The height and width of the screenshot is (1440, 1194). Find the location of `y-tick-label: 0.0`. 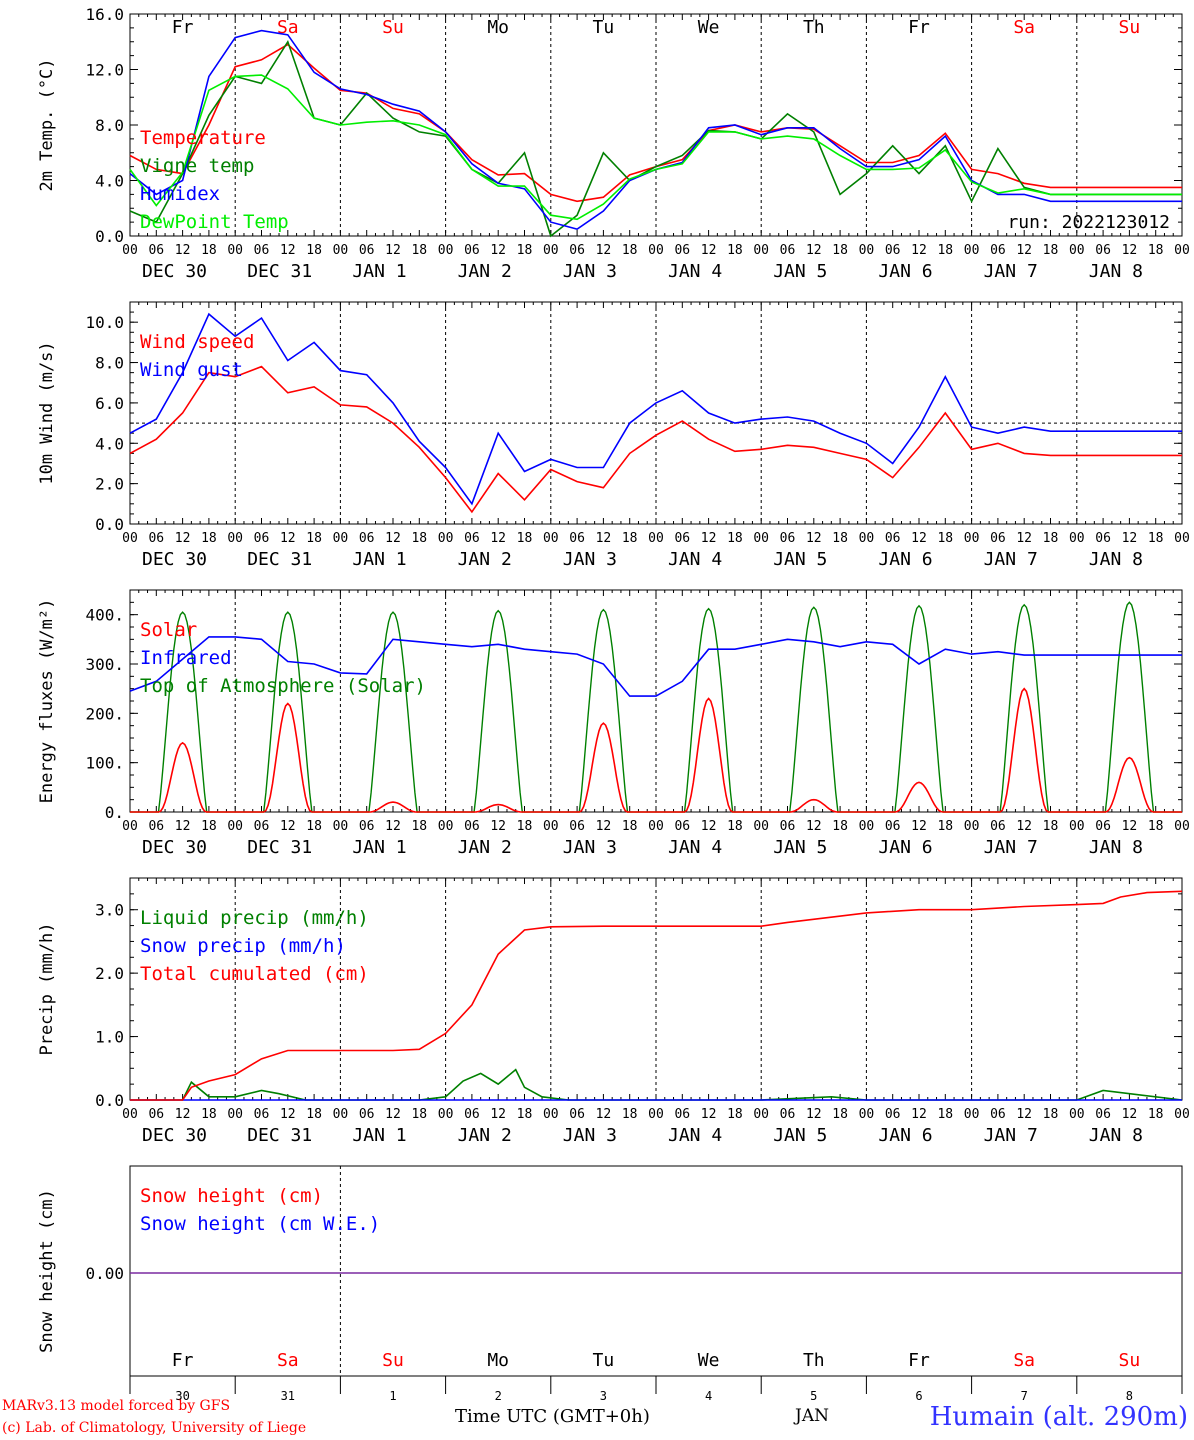

y-tick-label: 0.0 is located at coordinates (109, 524).